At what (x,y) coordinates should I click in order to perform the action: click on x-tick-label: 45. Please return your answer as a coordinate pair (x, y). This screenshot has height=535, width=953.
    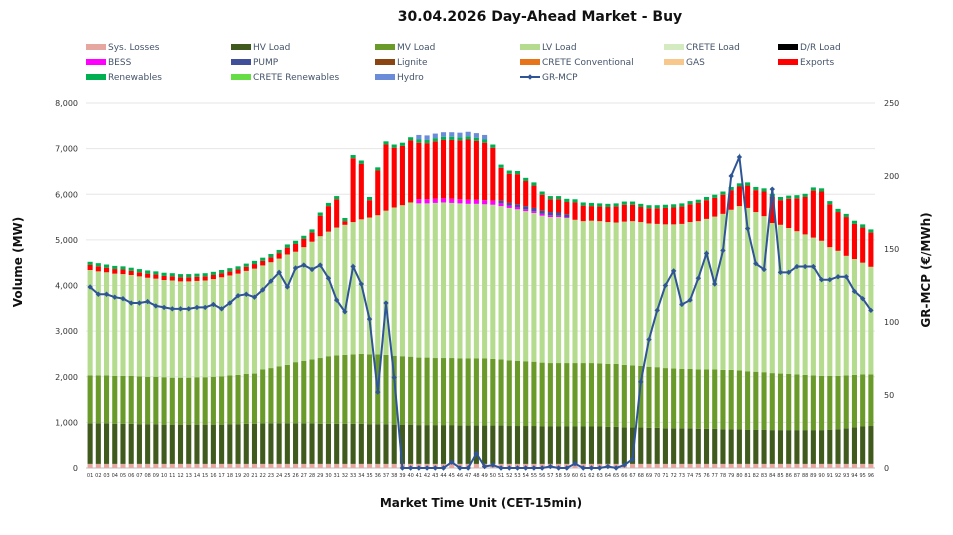
    Looking at the image, I should click on (452, 476).